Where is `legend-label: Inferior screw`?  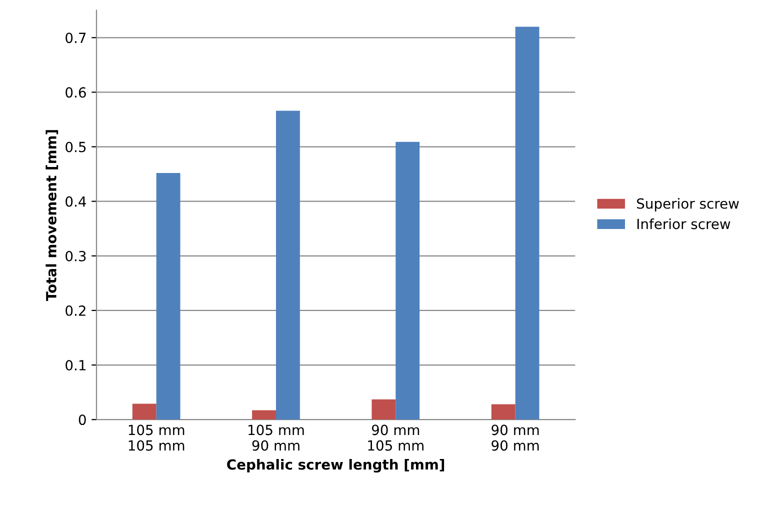
legend-label: Inferior screw is located at coordinates (683, 224).